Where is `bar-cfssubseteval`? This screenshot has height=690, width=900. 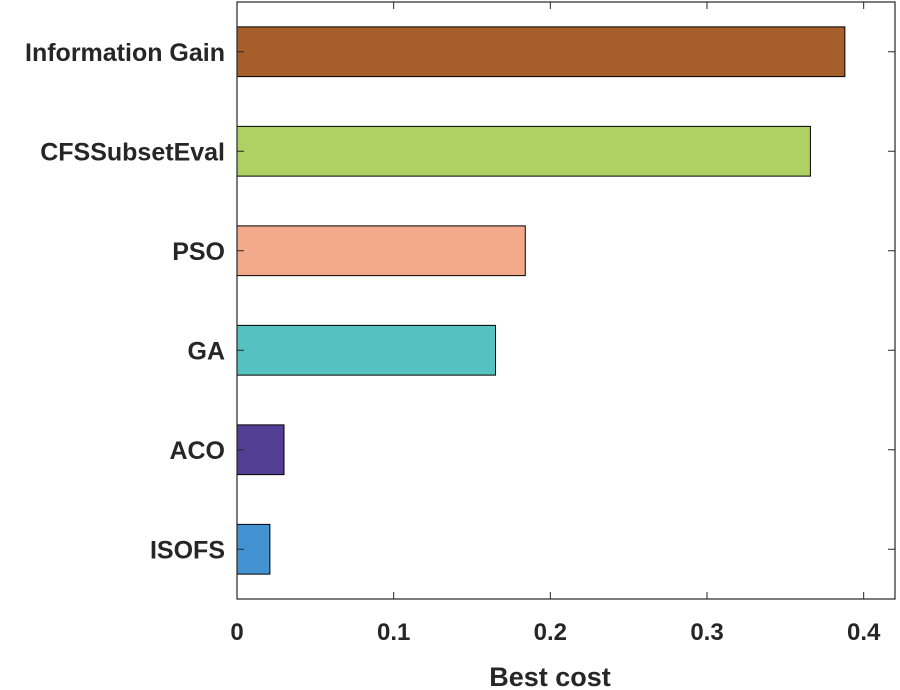
bar-cfssubseteval is located at coordinates (523, 151).